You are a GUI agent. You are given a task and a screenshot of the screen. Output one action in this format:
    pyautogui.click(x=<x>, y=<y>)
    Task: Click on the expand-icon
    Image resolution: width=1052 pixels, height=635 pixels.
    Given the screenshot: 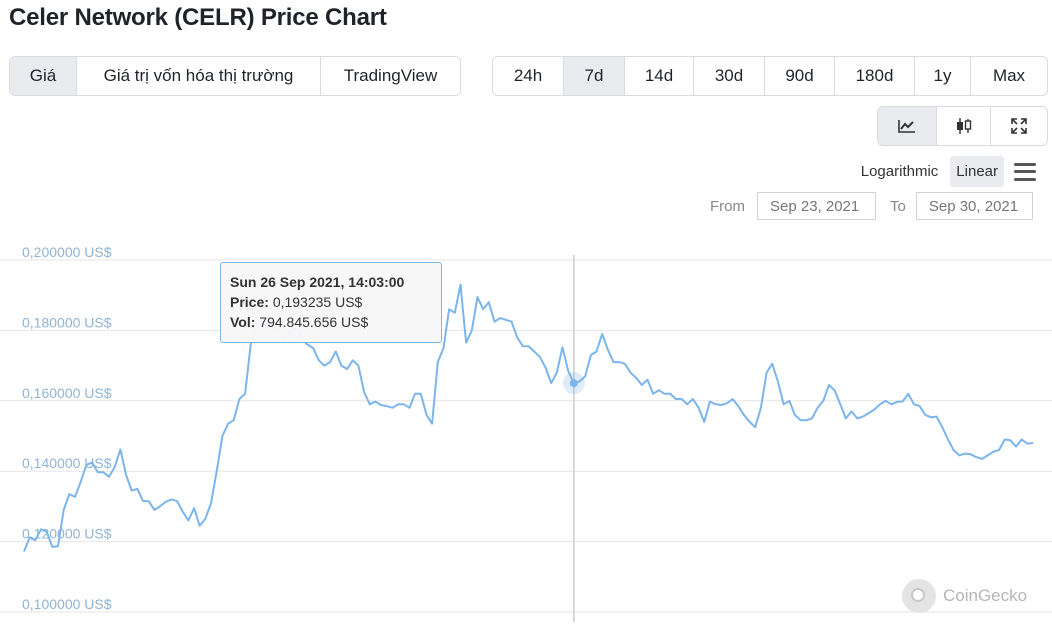 What is the action you would take?
    pyautogui.click(x=1019, y=126)
    